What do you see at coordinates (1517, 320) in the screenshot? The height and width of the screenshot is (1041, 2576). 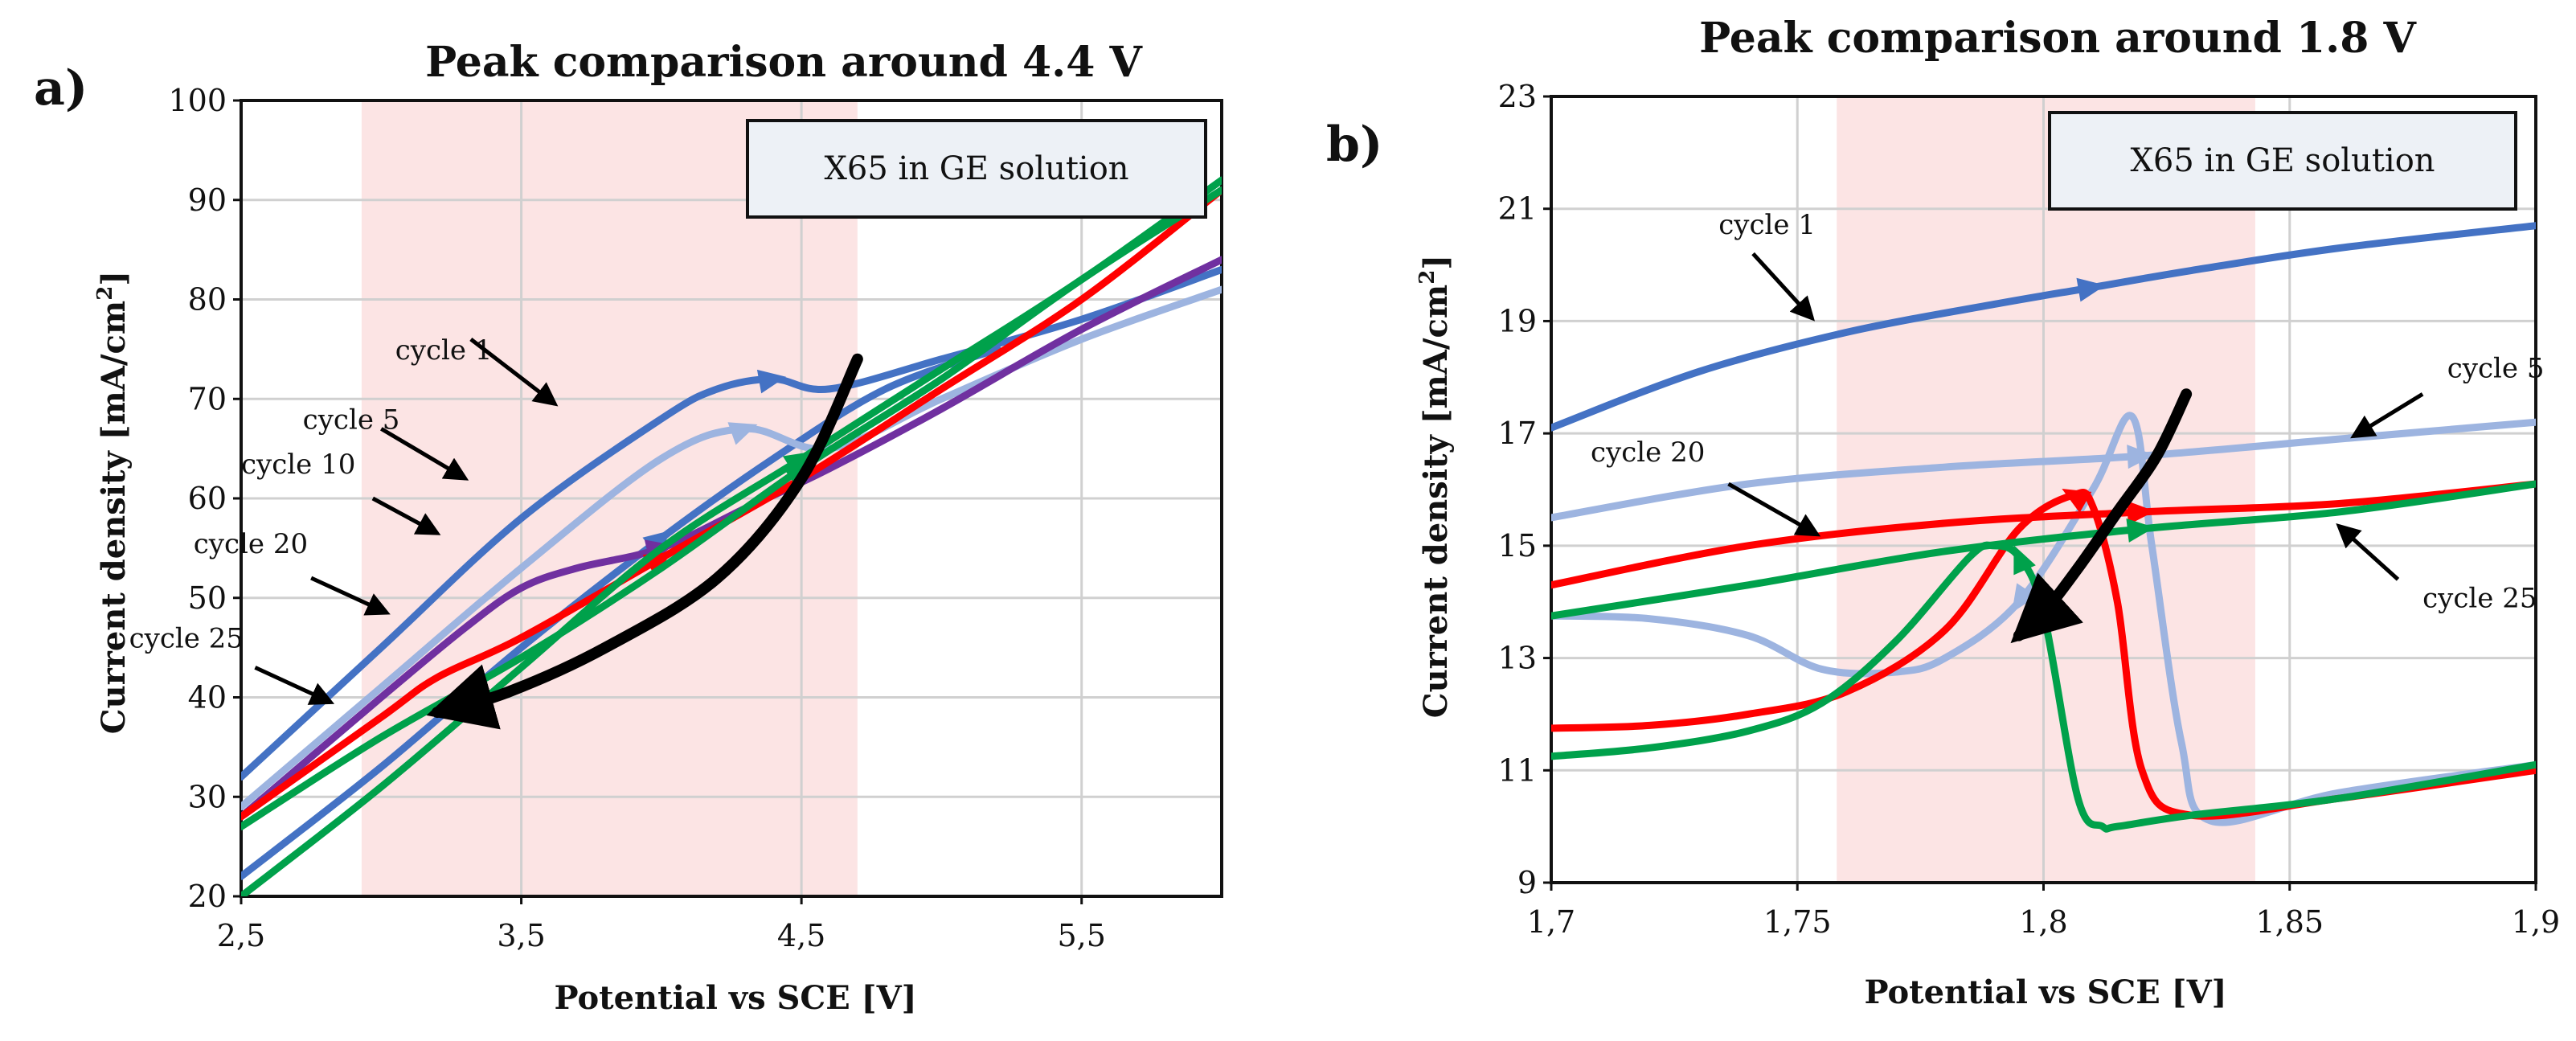 I see `b-y-tick-label: 19` at bounding box center [1517, 320].